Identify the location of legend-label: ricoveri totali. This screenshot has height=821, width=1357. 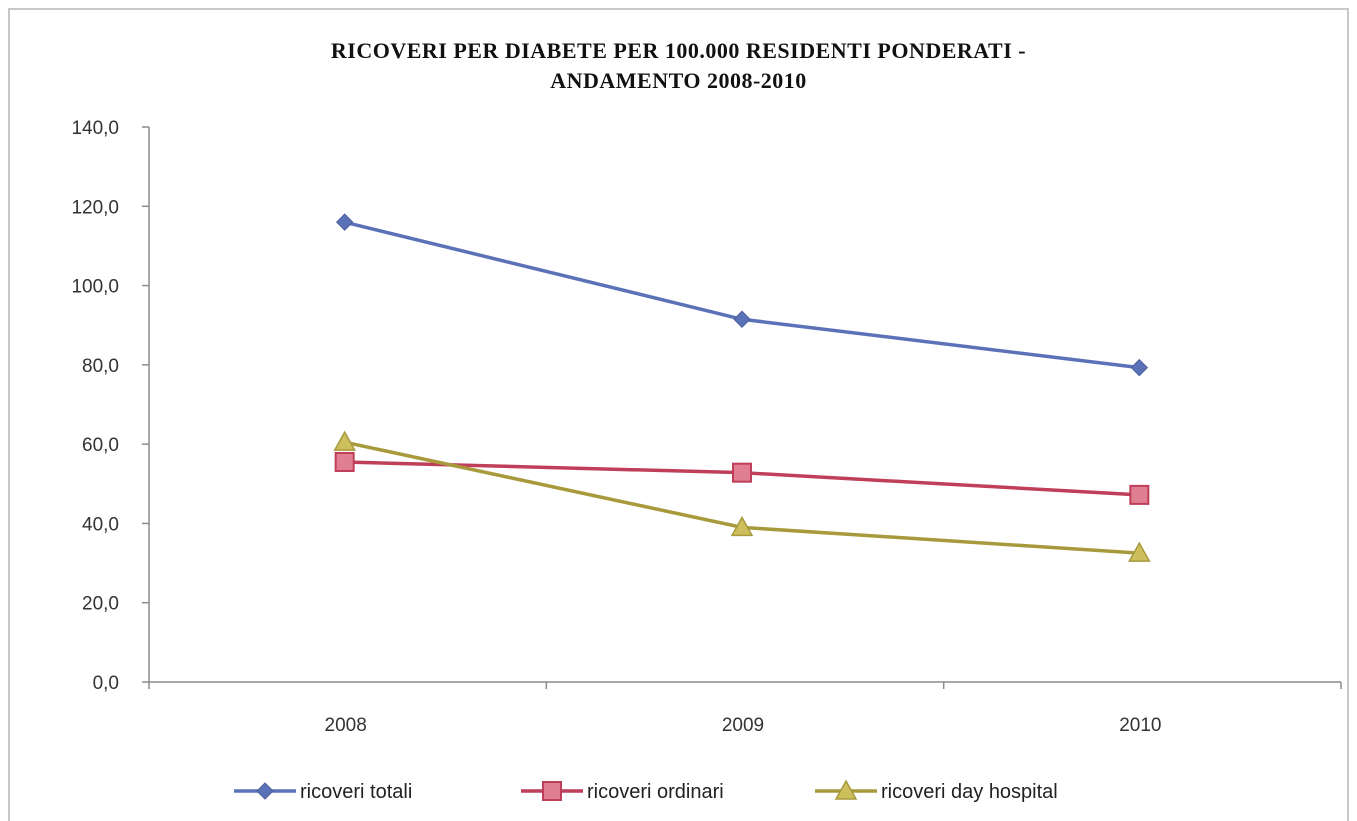
(356, 792).